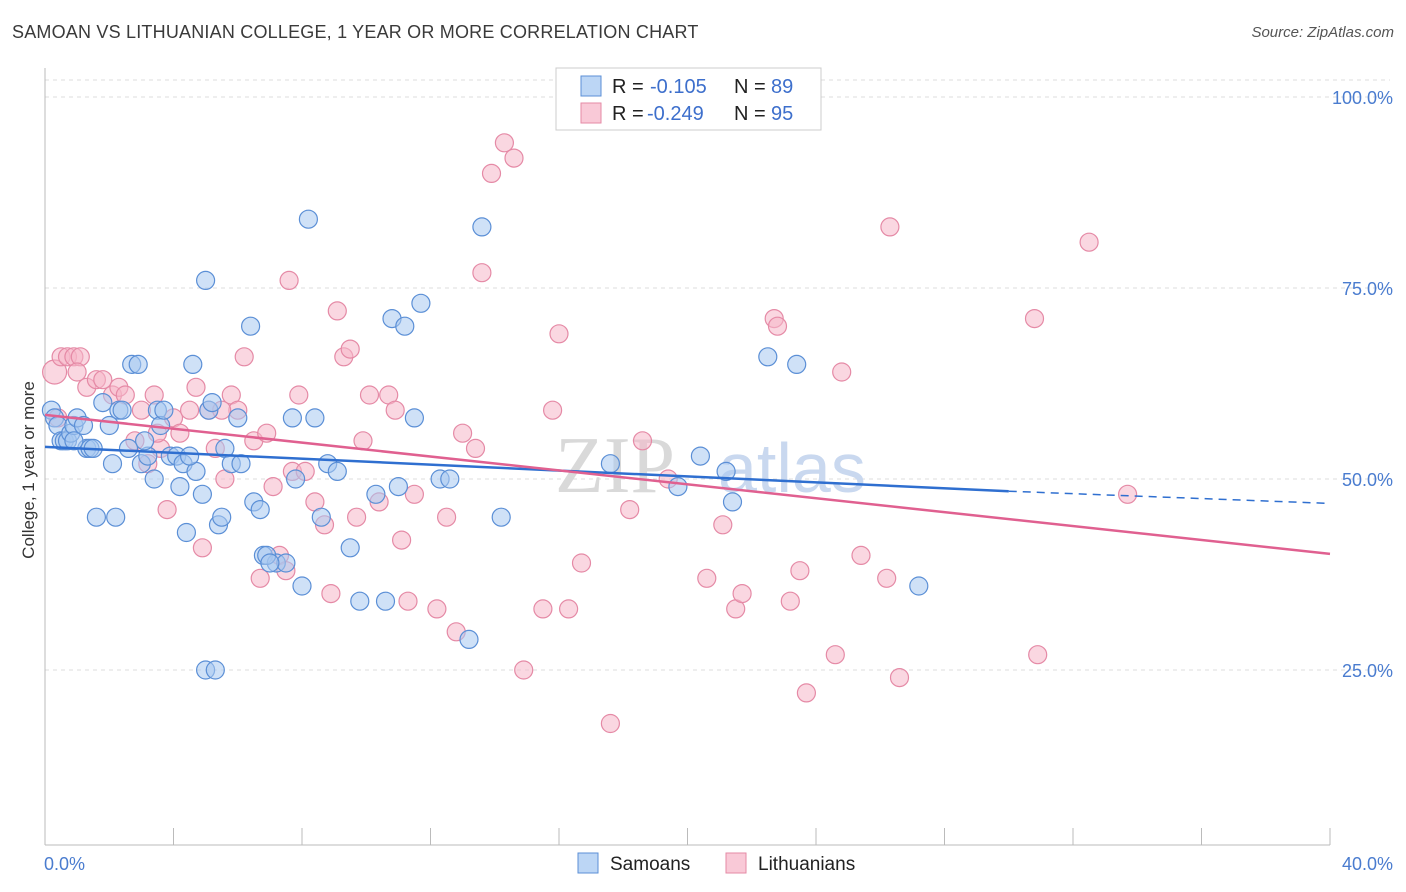 This screenshot has width=1406, height=892. I want to click on legend-n-lithuanians: 95, so click(782, 114).